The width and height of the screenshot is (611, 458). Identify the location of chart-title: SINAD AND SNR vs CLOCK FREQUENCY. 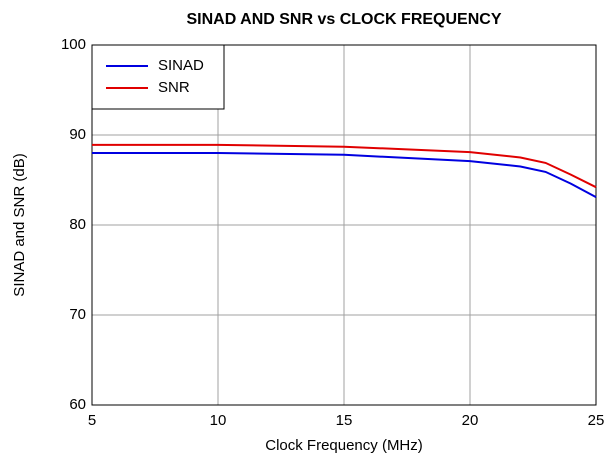
(344, 19).